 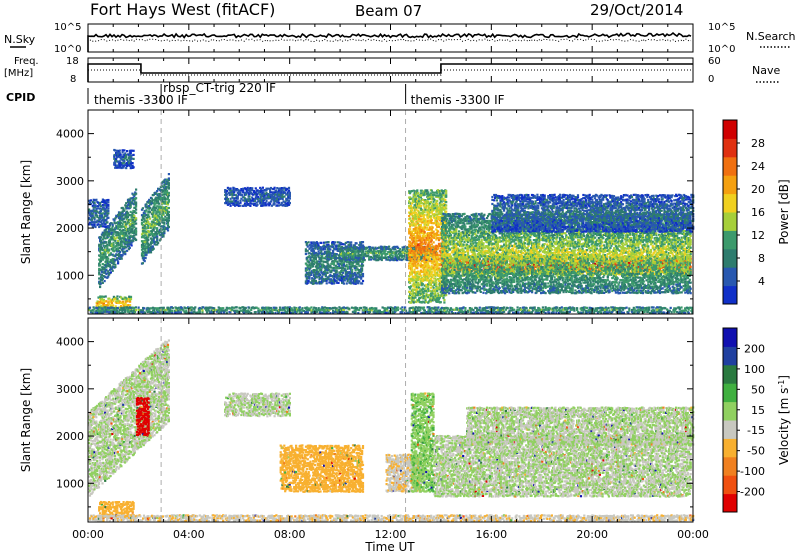 What do you see at coordinates (636, 10) in the screenshot?
I see `date-title: 29/Oct/2014` at bounding box center [636, 10].